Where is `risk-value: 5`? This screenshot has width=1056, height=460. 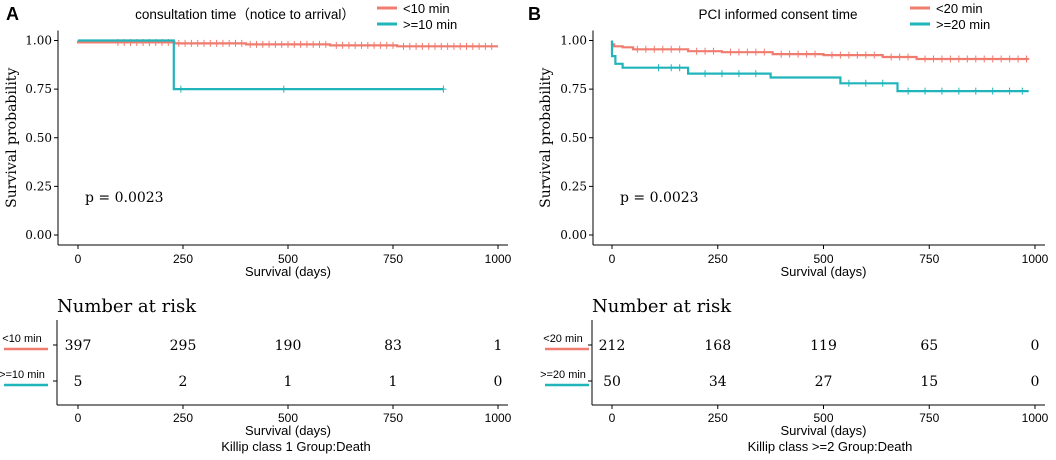 risk-value: 5 is located at coordinates (78, 382).